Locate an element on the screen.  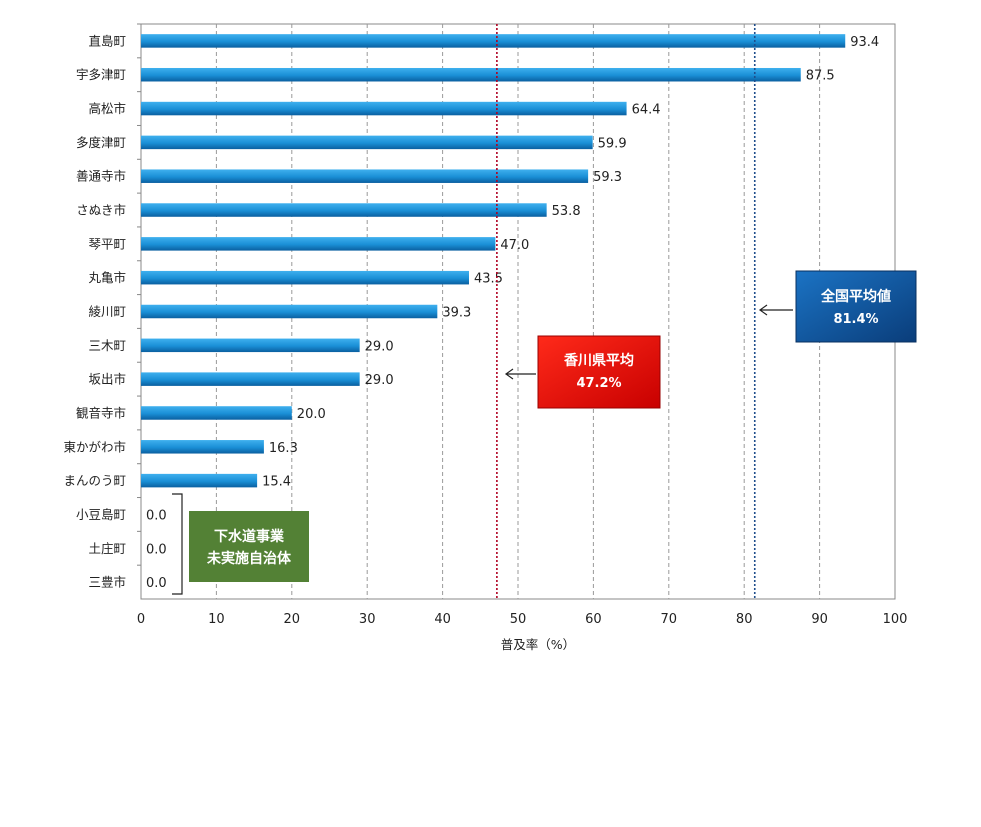
national-average-label: 全国平均値 is located at coordinates (855, 296).